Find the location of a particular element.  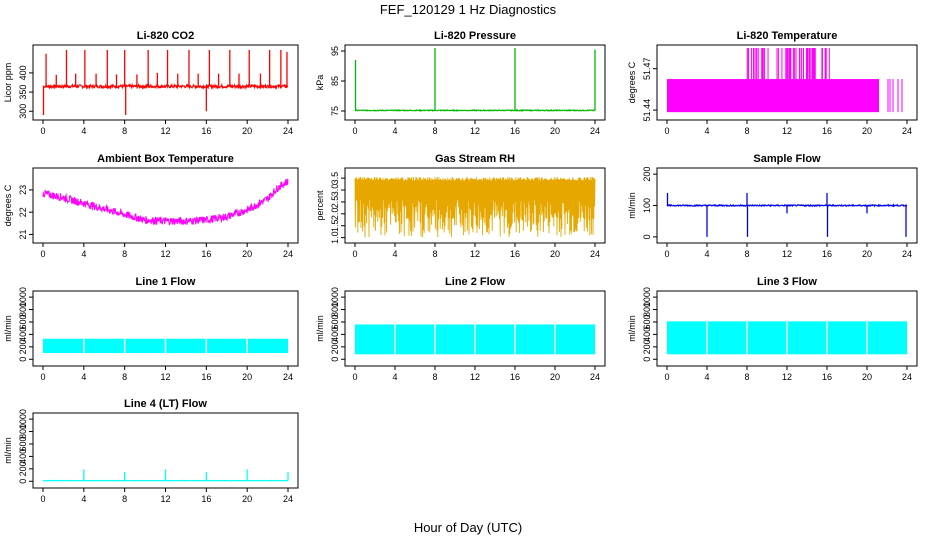

y-axis-label: Licor ppm is located at coordinates (8, 83).